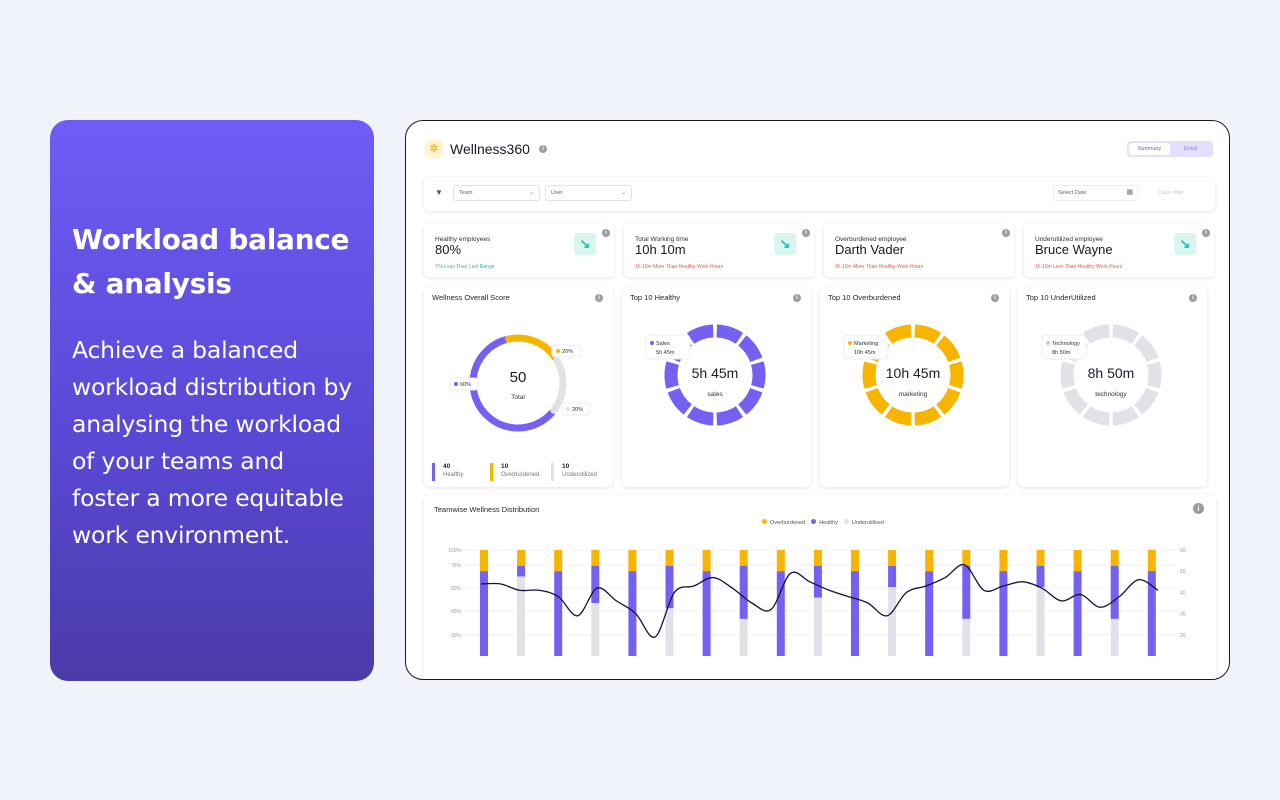  I want to click on trend-down-icon: ↘, so click(585, 244).